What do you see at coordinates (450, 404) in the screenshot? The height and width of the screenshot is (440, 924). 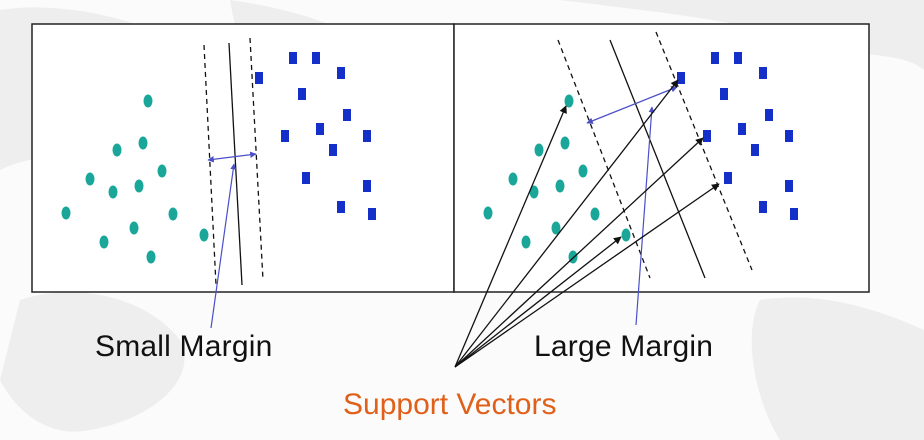 I see `support-vectors-label: Support Vectors` at bounding box center [450, 404].